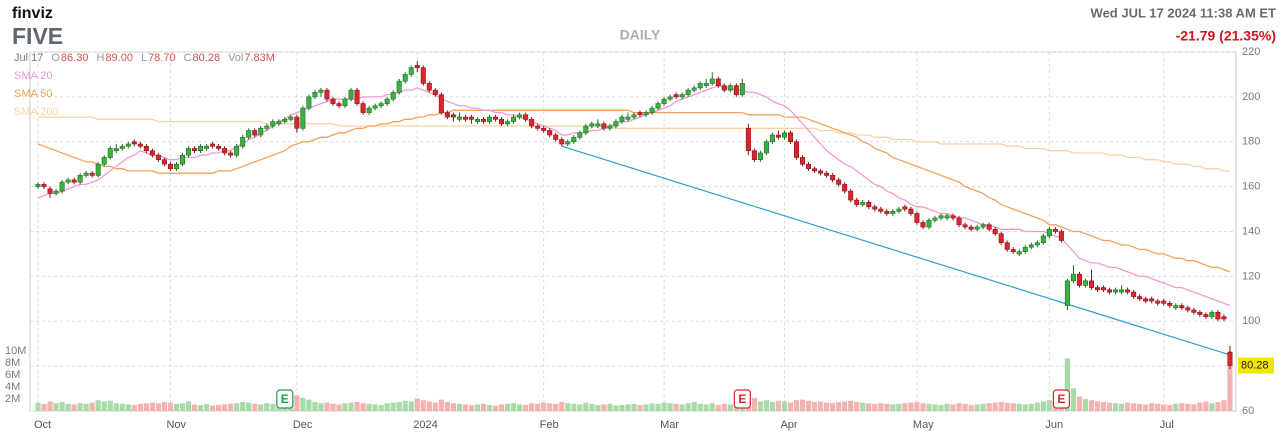  I want to click on x-tick-label: Mar, so click(669, 425).